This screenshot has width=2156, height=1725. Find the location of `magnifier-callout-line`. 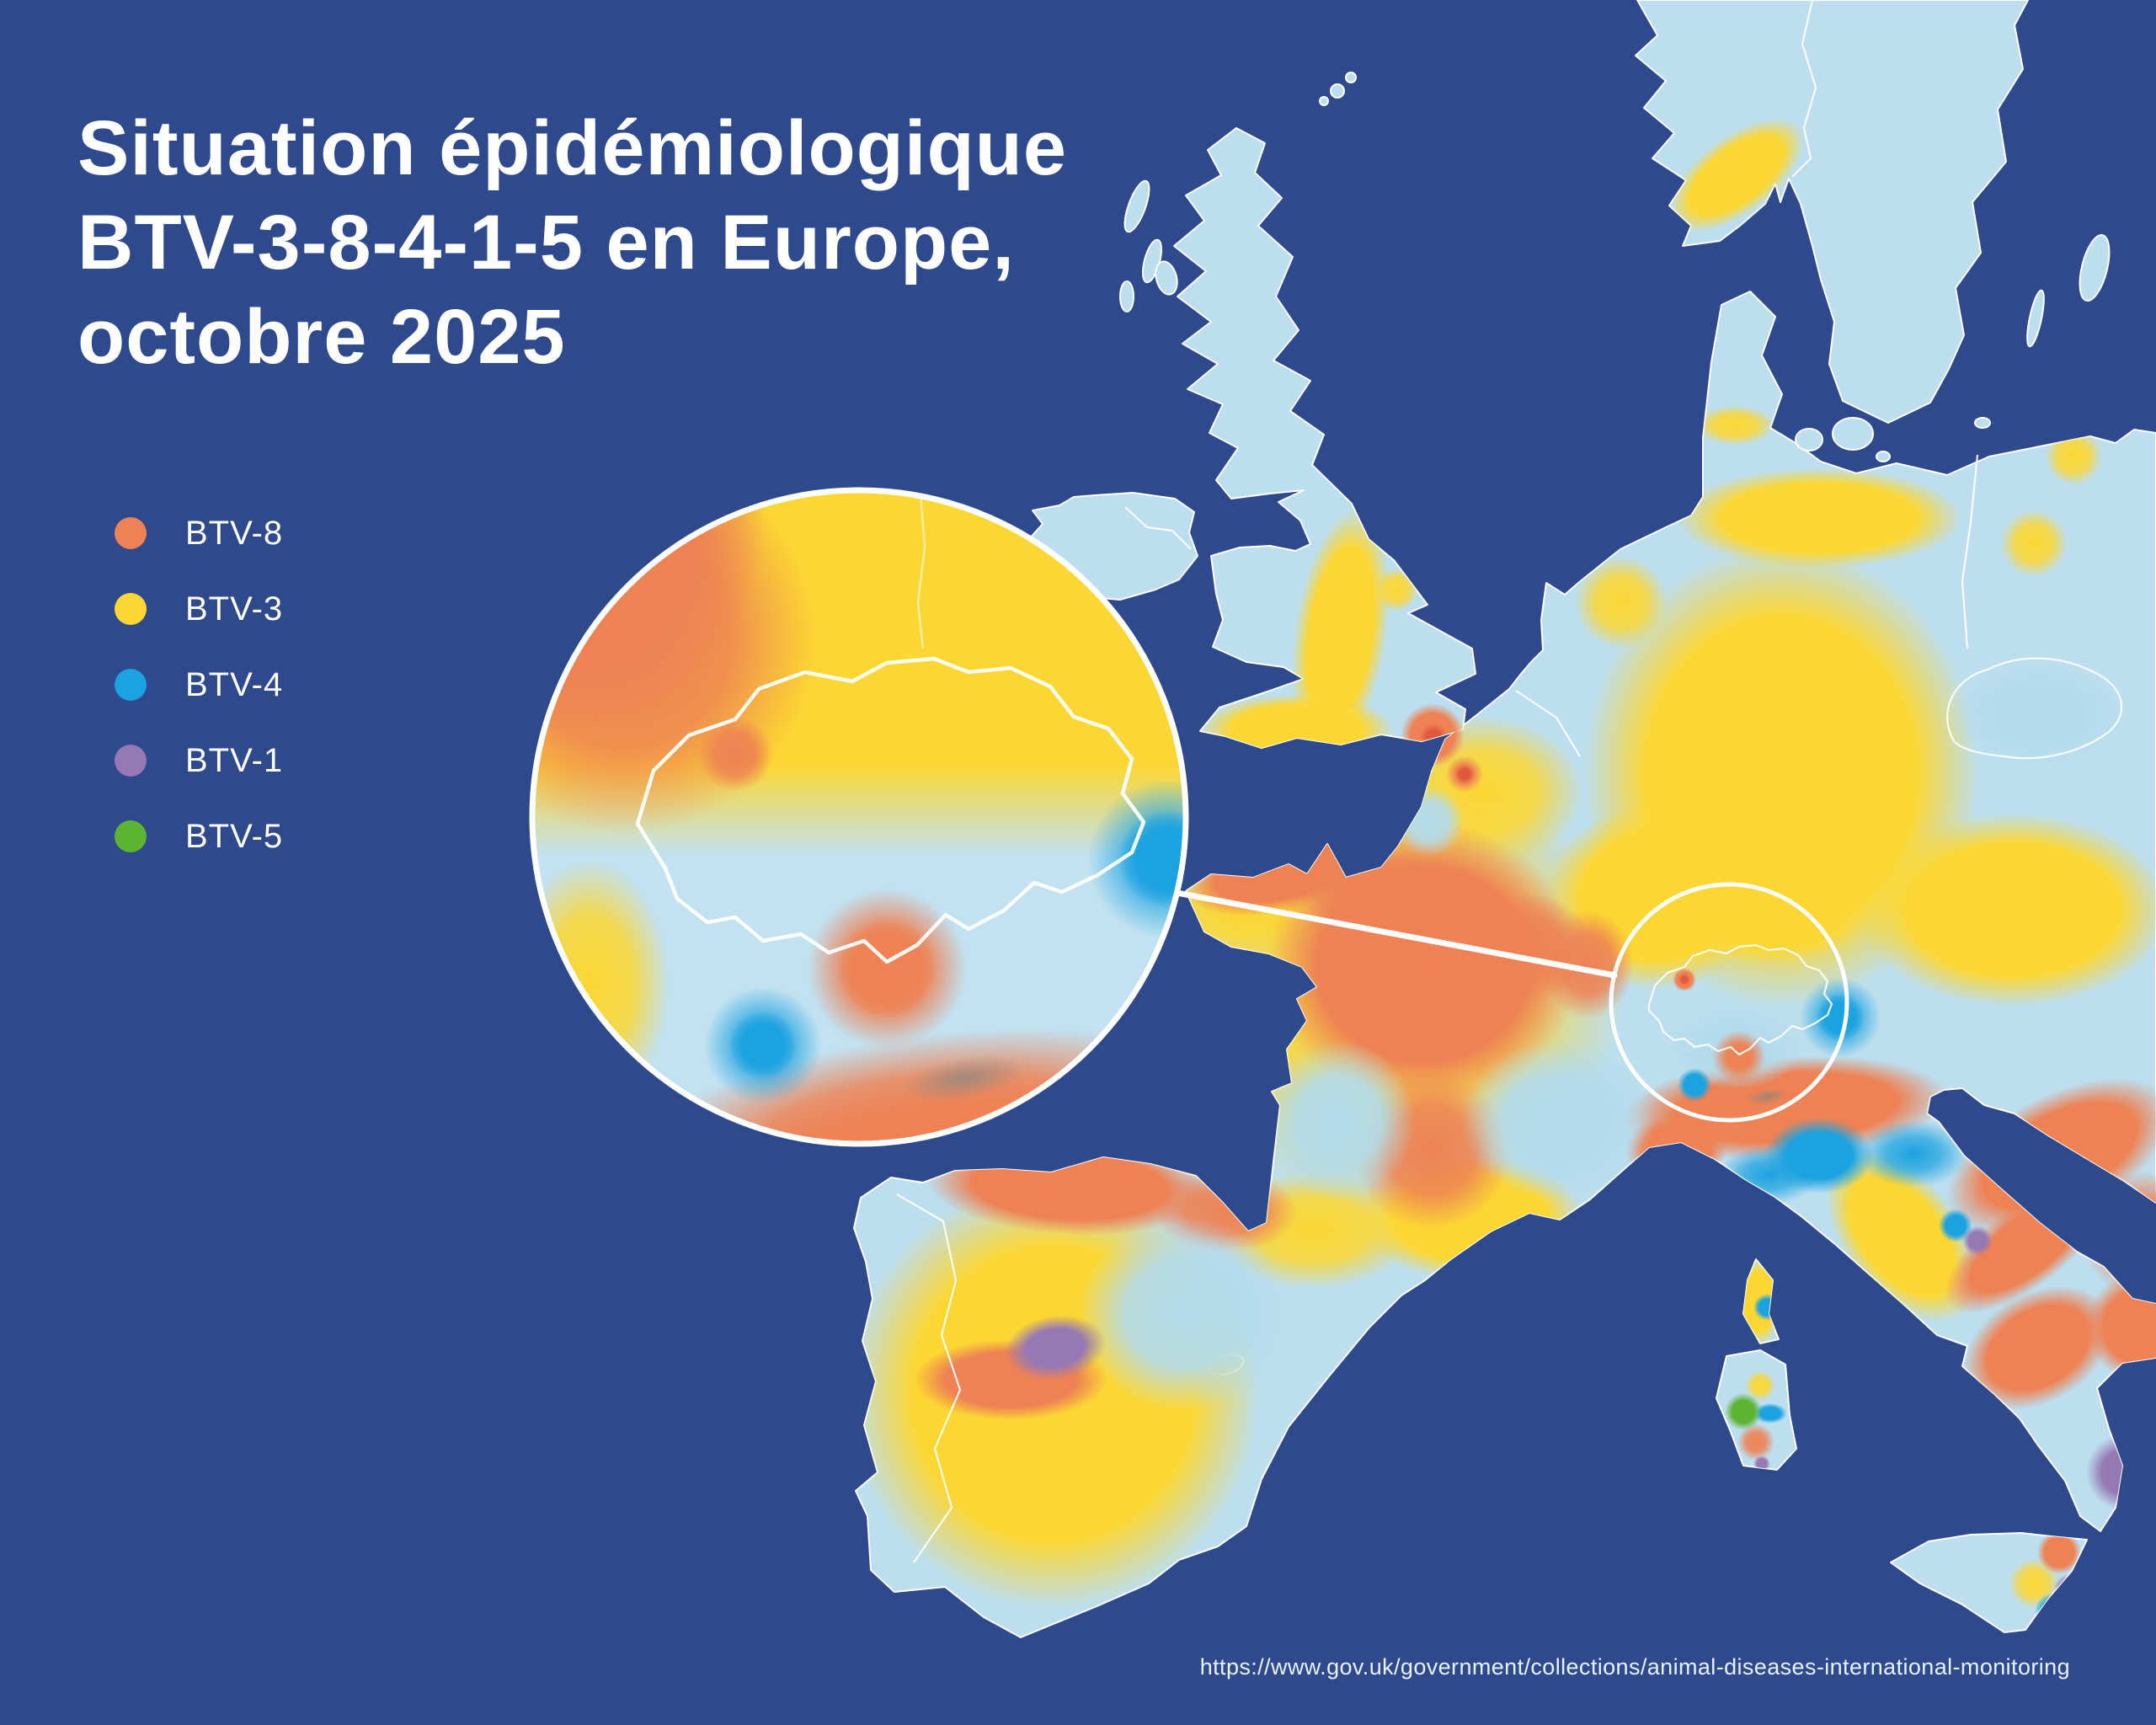

magnifier-callout-line is located at coordinates (1395, 934).